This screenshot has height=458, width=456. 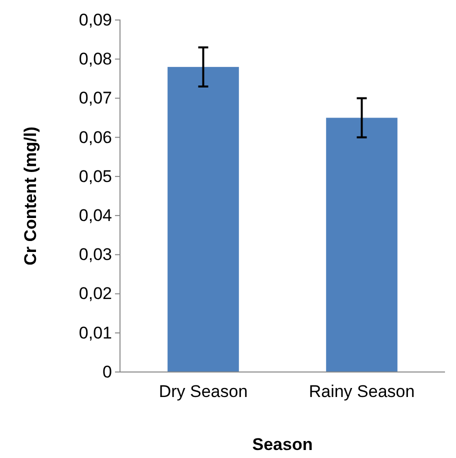 What do you see at coordinates (30, 196) in the screenshot?
I see `y-axis-title: Cr Content (mg/l)` at bounding box center [30, 196].